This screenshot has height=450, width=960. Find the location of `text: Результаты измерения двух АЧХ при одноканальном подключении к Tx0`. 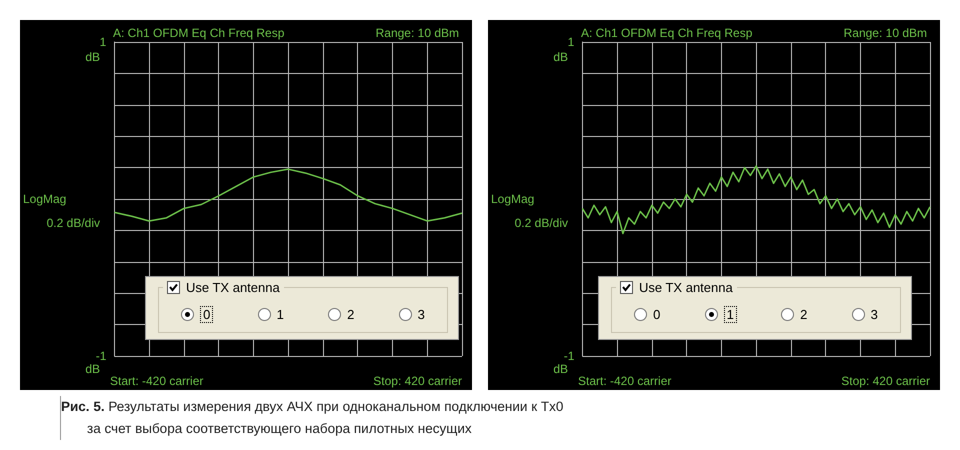

text: Результаты измерения двух АЧХ при одноканальном подключении к Tx0 is located at coordinates (336, 406).